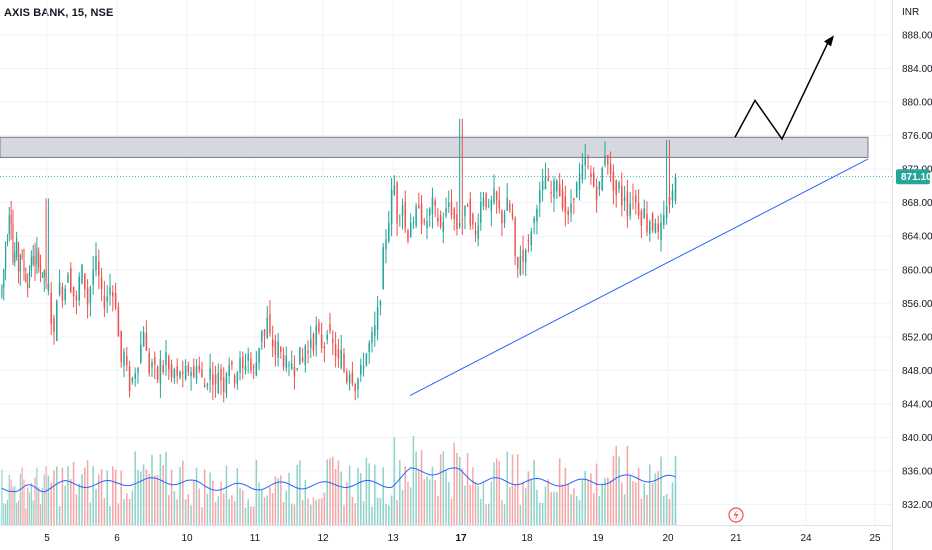 This screenshot has height=550, width=932. What do you see at coordinates (255, 538) in the screenshot?
I see `time-tick-label: 11` at bounding box center [255, 538].